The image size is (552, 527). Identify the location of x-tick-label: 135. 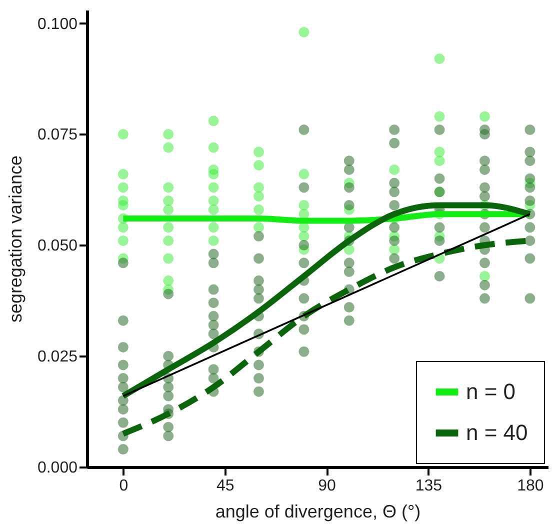
(428, 486).